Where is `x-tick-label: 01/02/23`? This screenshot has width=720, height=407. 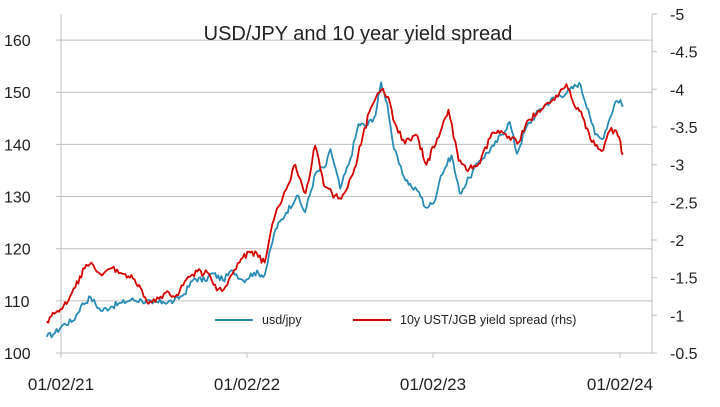 x-tick-label: 01/02/23 is located at coordinates (433, 384).